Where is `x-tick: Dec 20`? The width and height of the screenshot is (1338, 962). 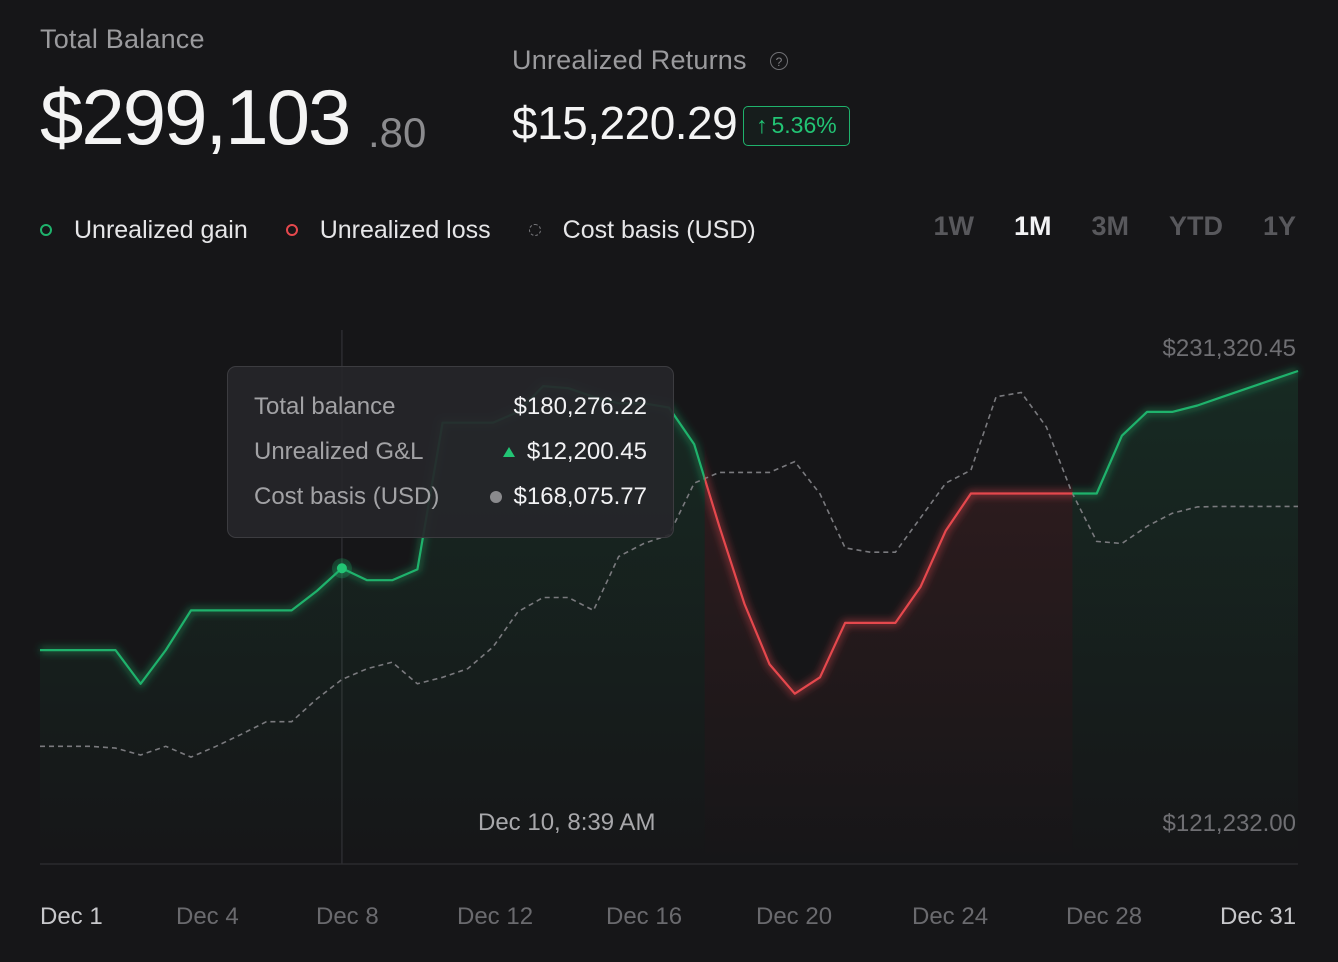 x-tick: Dec 20 is located at coordinates (794, 916).